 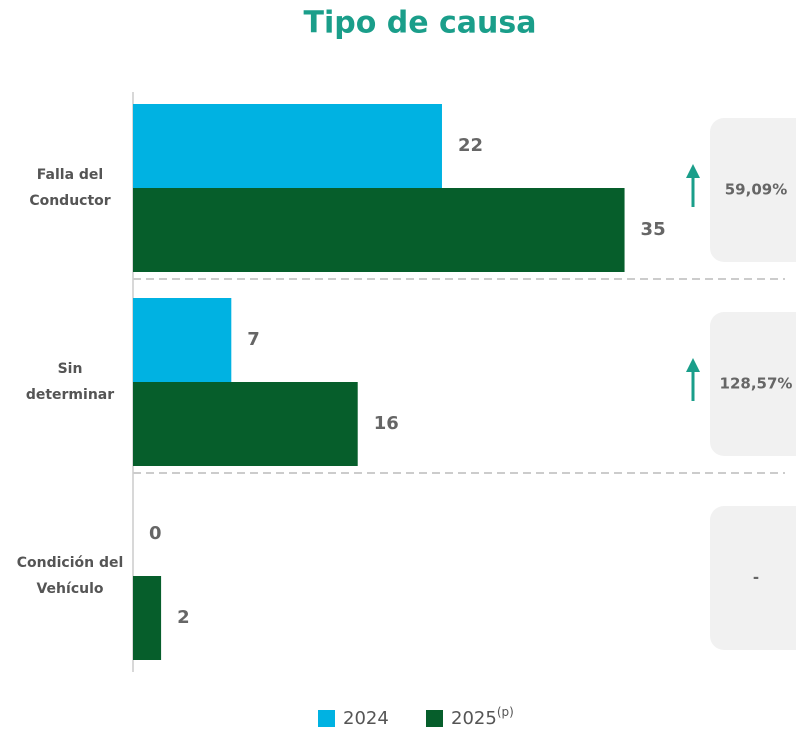 I want to click on value-label: 7, so click(x=253, y=339).